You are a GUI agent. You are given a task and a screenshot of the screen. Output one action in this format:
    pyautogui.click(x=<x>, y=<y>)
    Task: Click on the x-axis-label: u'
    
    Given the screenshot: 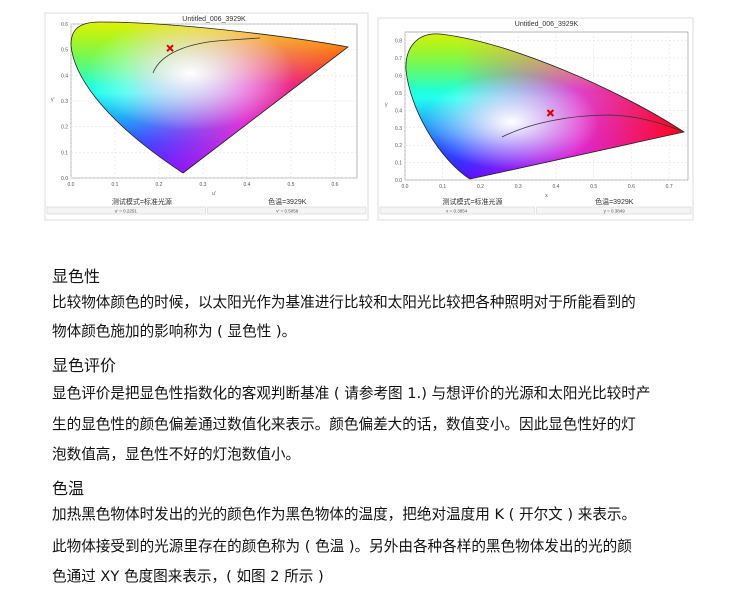 What is the action you would take?
    pyautogui.click(x=214, y=194)
    